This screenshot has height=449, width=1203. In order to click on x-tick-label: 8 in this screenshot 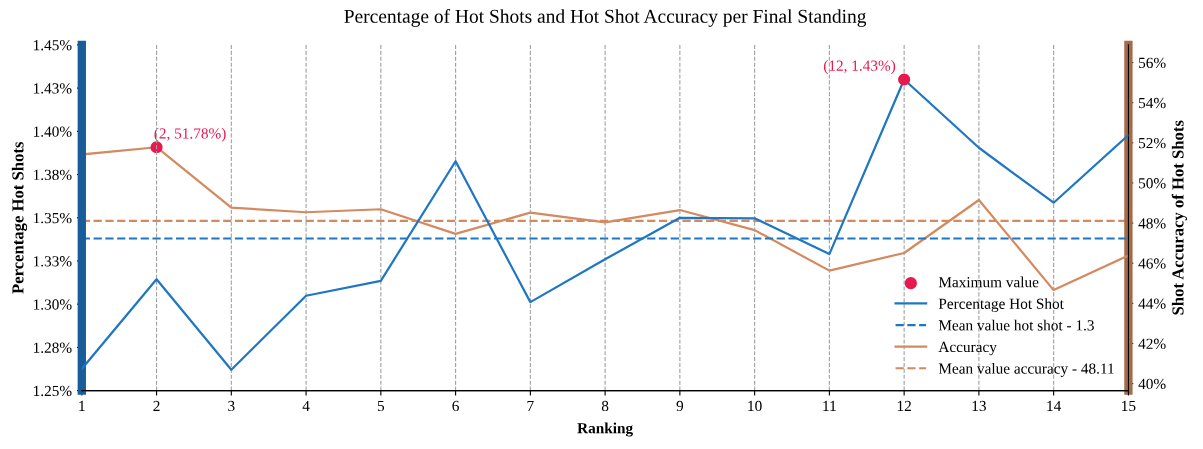, I will do `click(605, 406)`.